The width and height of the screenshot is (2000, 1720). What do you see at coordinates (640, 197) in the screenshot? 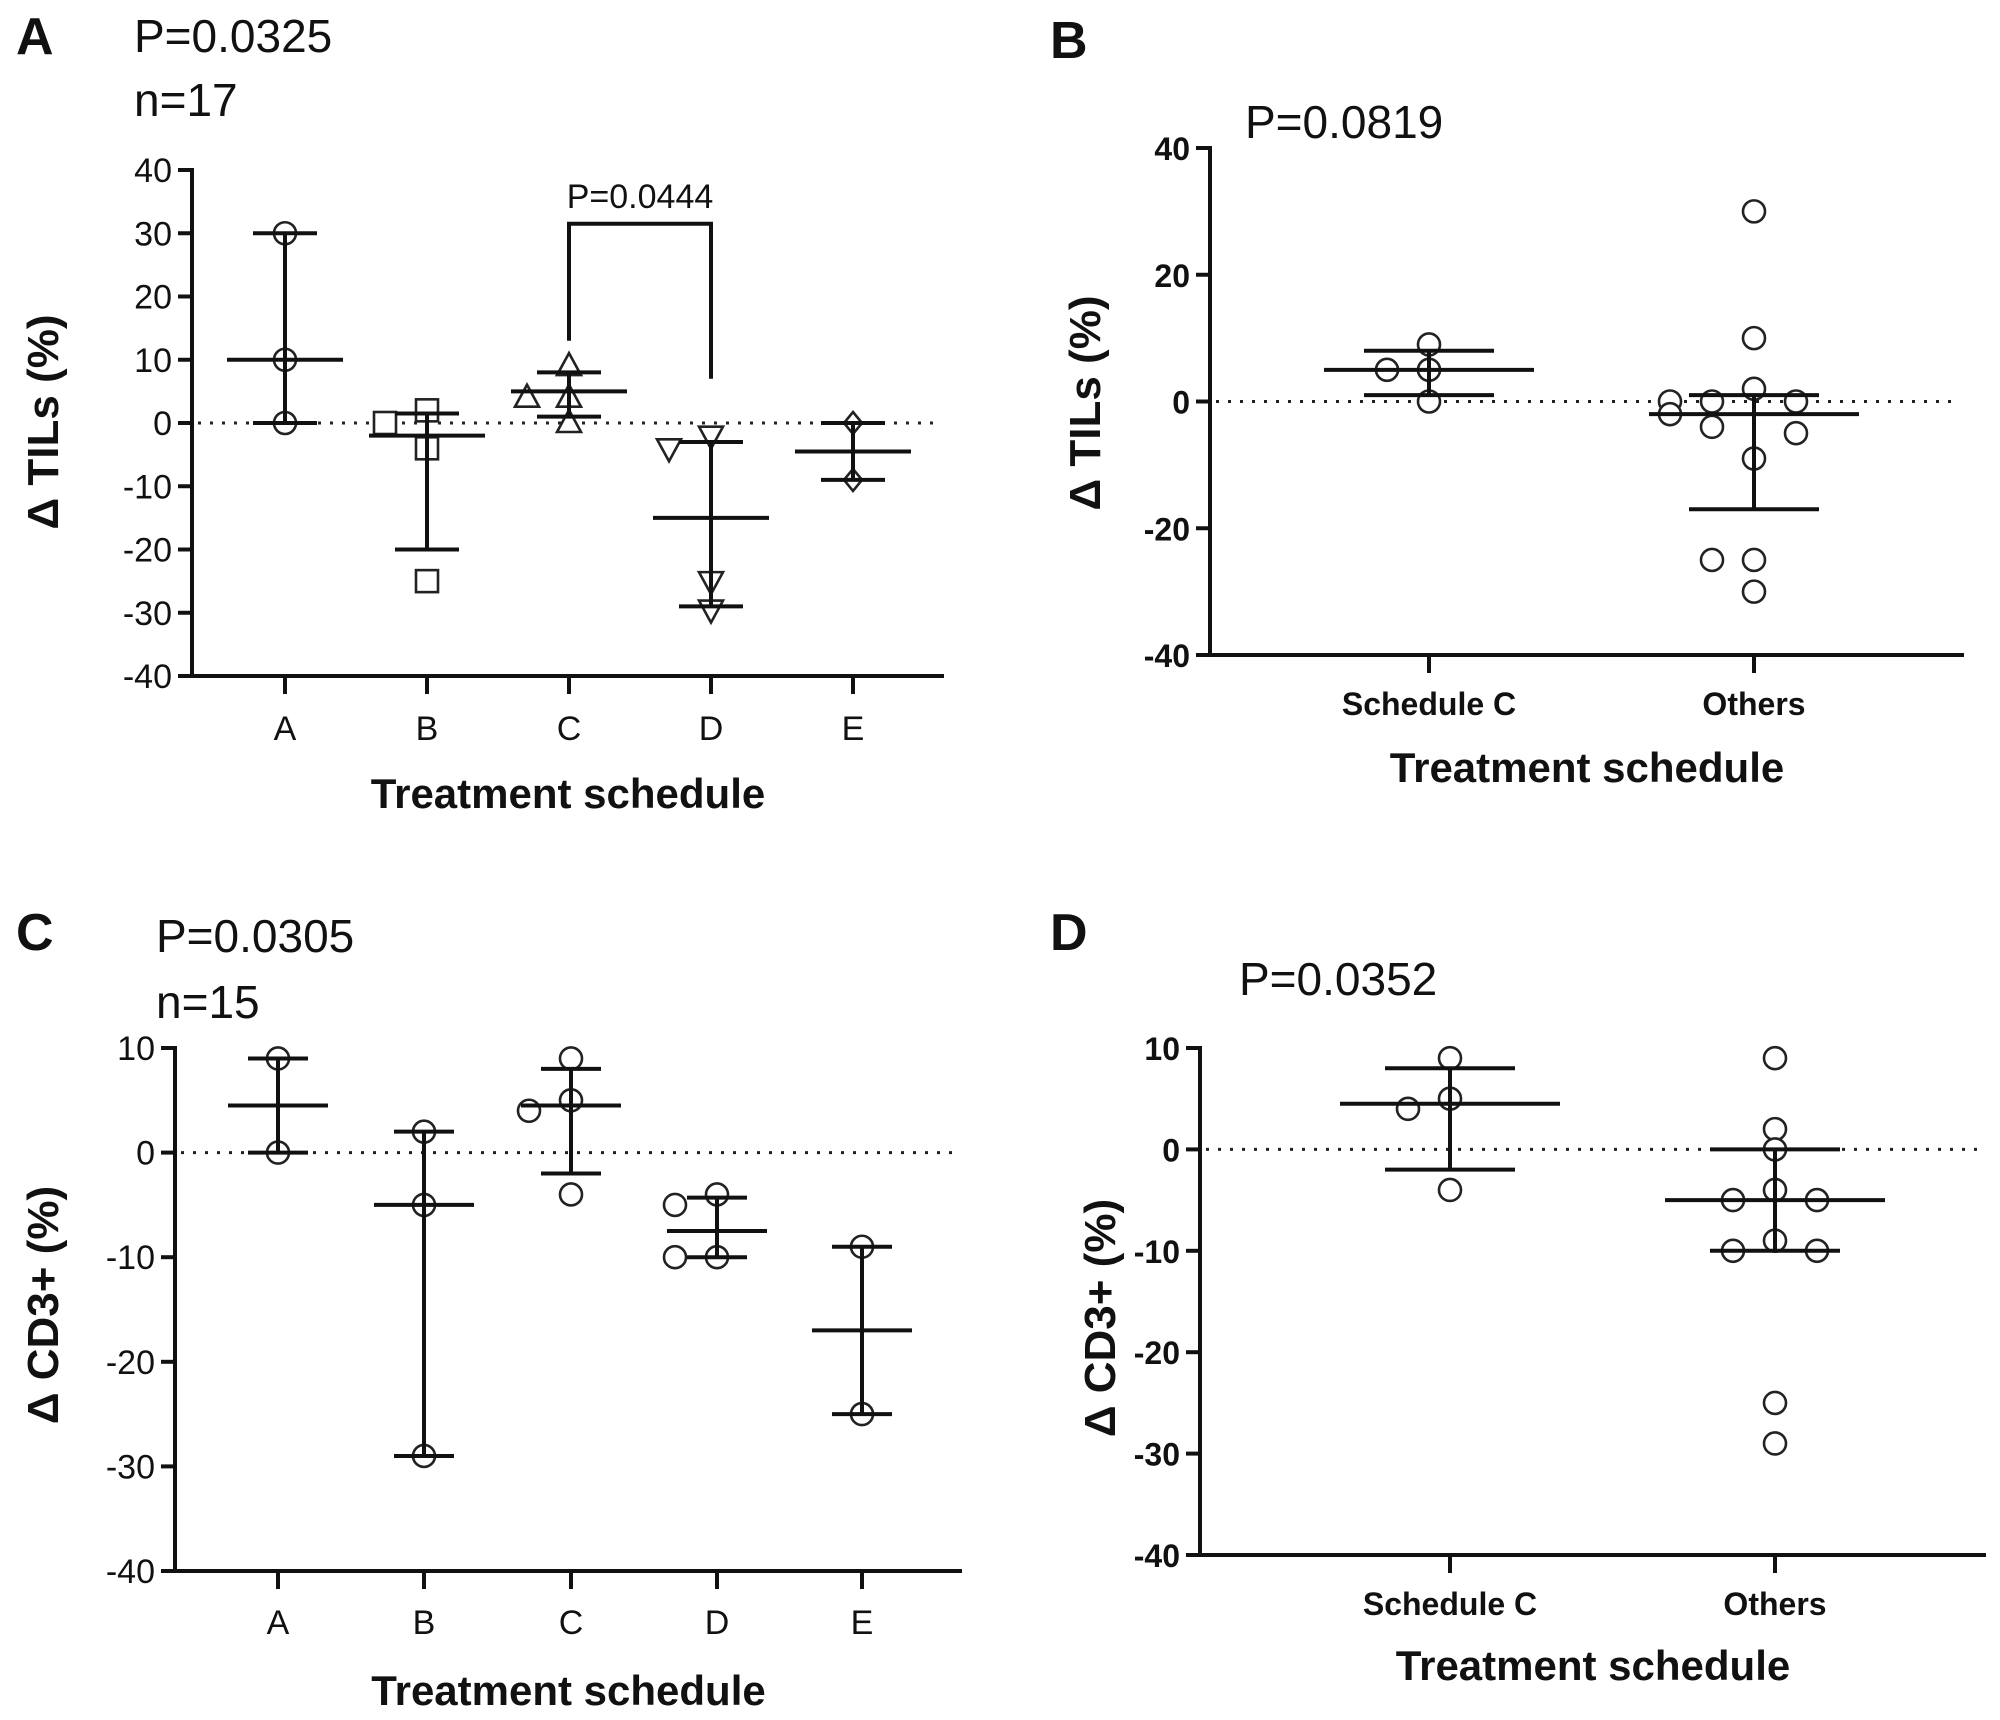
I see `significance-label: P=0.0444` at bounding box center [640, 197].